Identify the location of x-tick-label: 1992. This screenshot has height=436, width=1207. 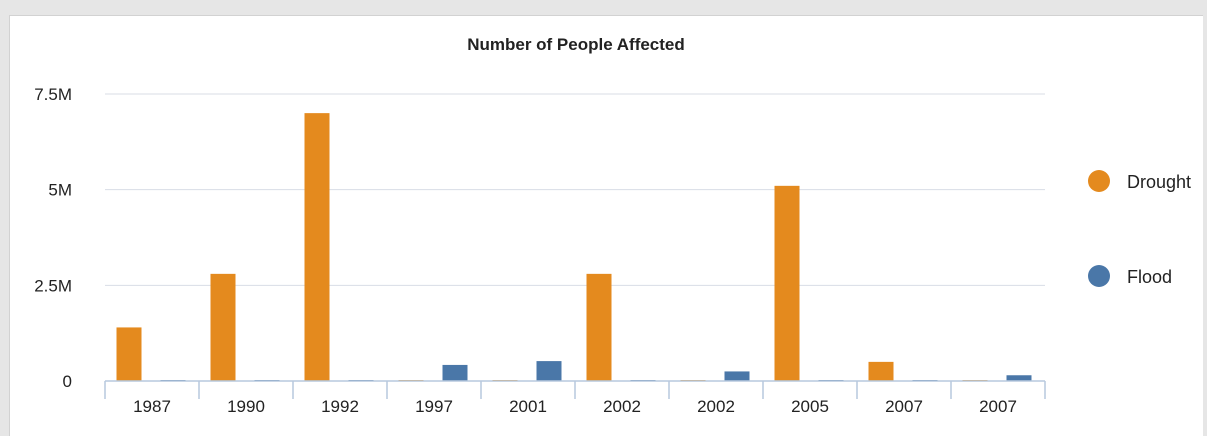
(340, 406).